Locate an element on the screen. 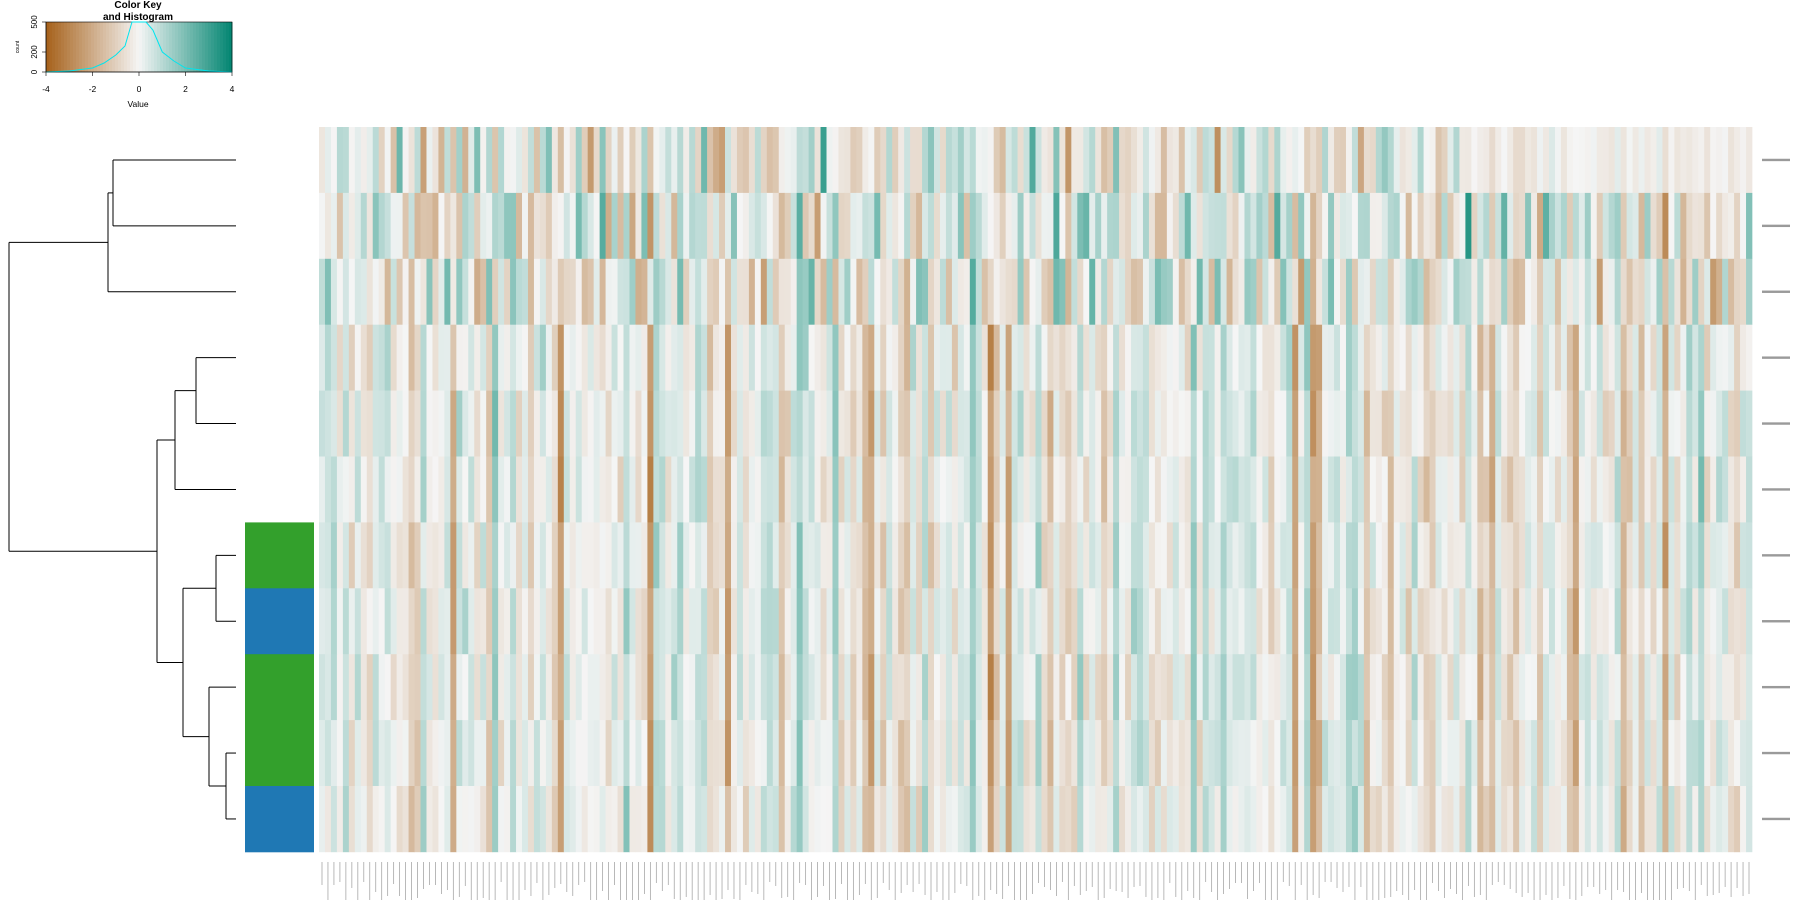  color-key-xlabel: Value is located at coordinates (137, 104).